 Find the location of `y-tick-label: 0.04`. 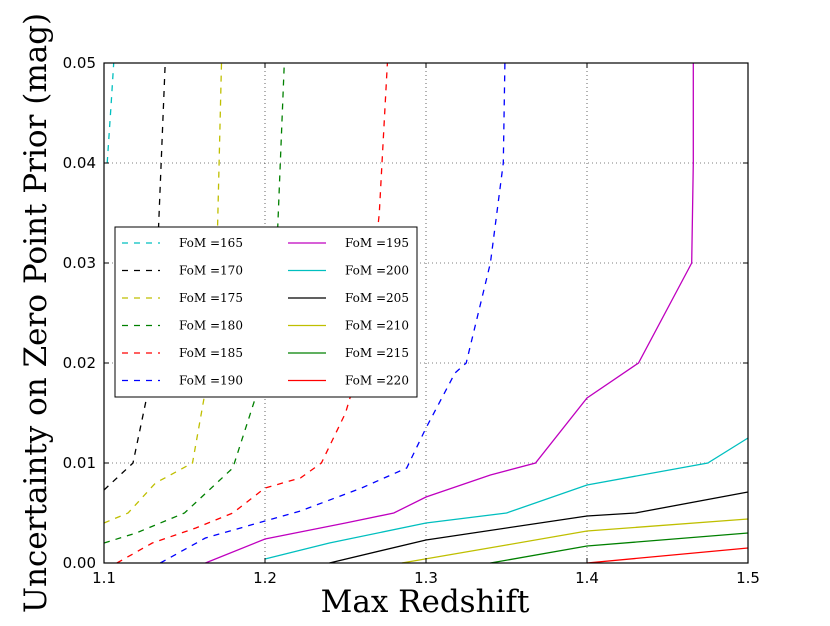

y-tick-label: 0.04 is located at coordinates (79, 163).